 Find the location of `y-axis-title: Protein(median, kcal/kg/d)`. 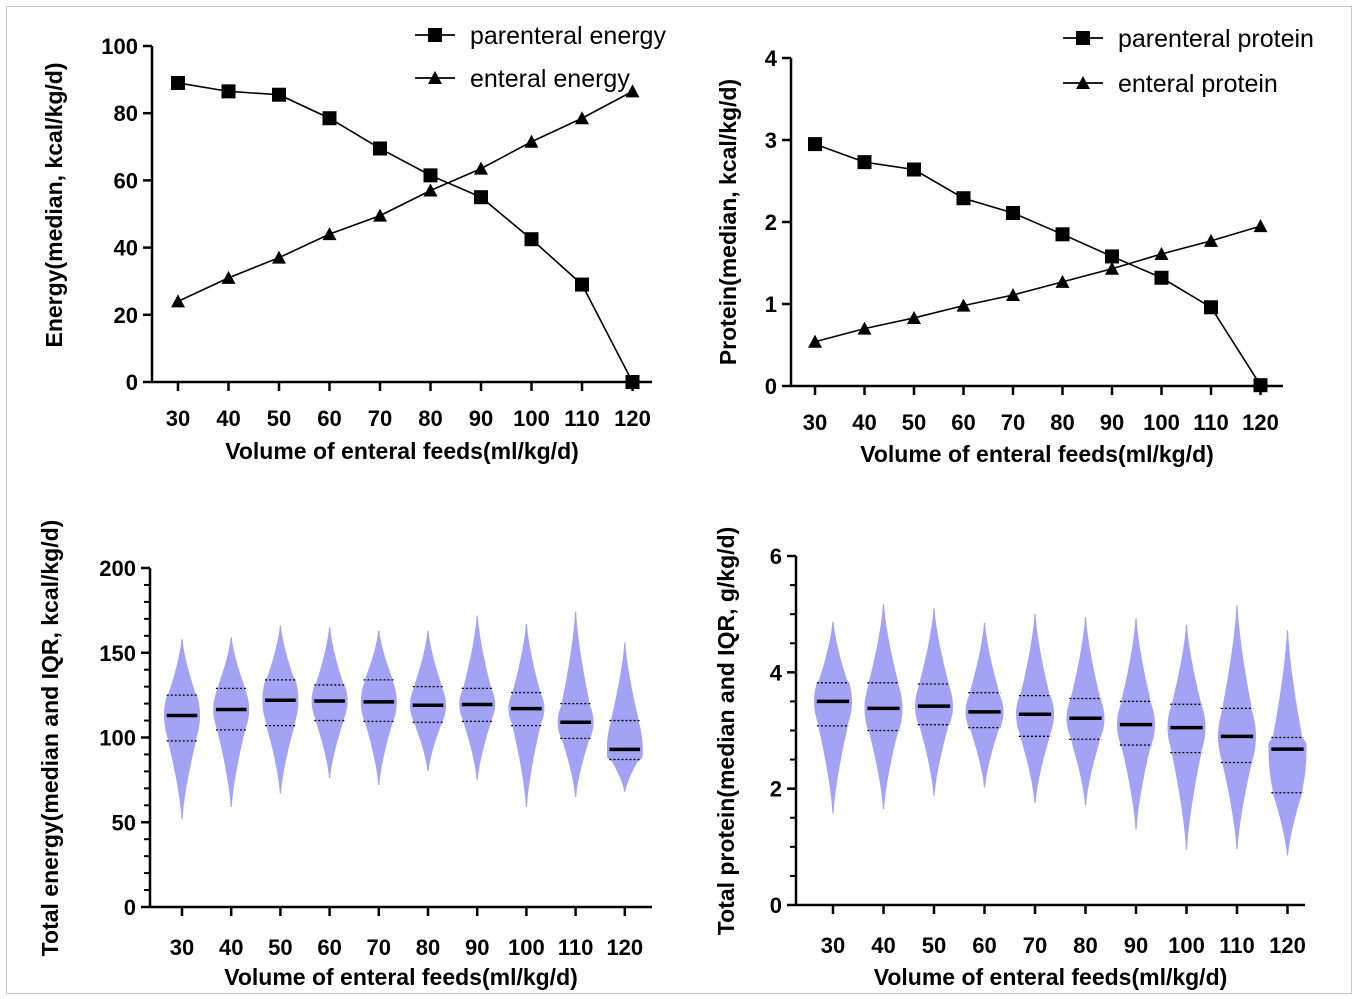

y-axis-title: Protein(median, kcal/kg/d) is located at coordinates (728, 222).